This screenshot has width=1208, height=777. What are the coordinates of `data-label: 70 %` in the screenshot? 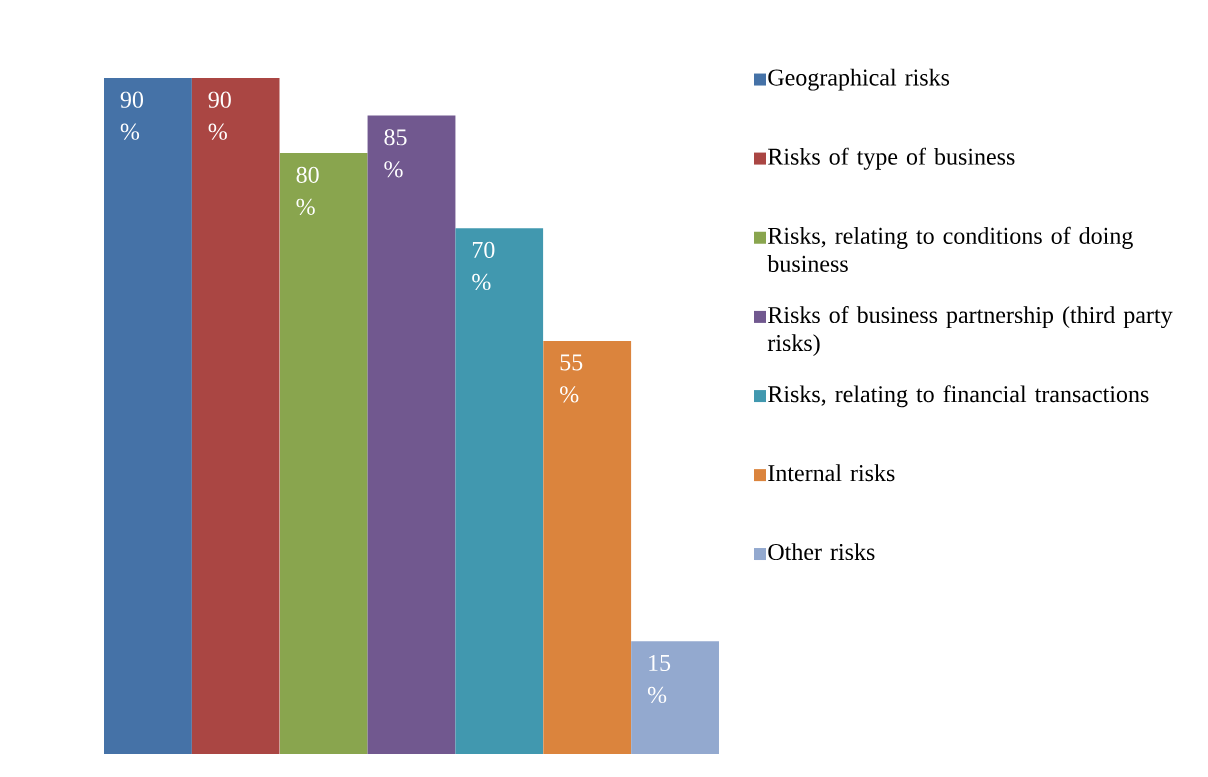 It's located at (483, 266).